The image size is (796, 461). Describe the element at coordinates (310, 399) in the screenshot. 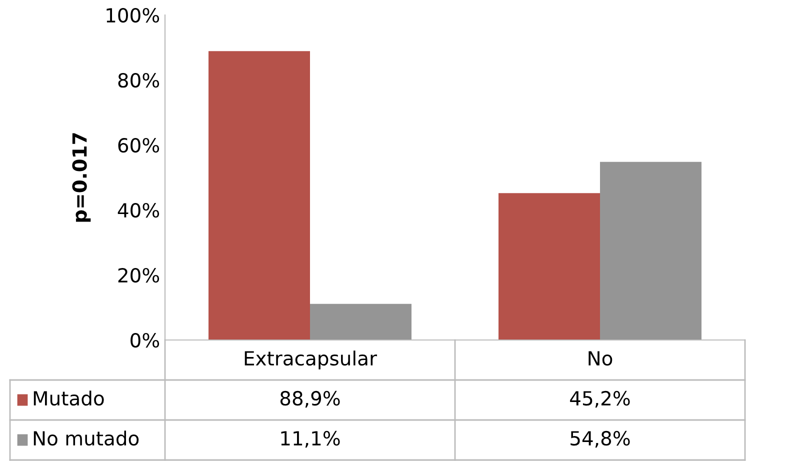

I see `data-label: 88,9%` at that location.